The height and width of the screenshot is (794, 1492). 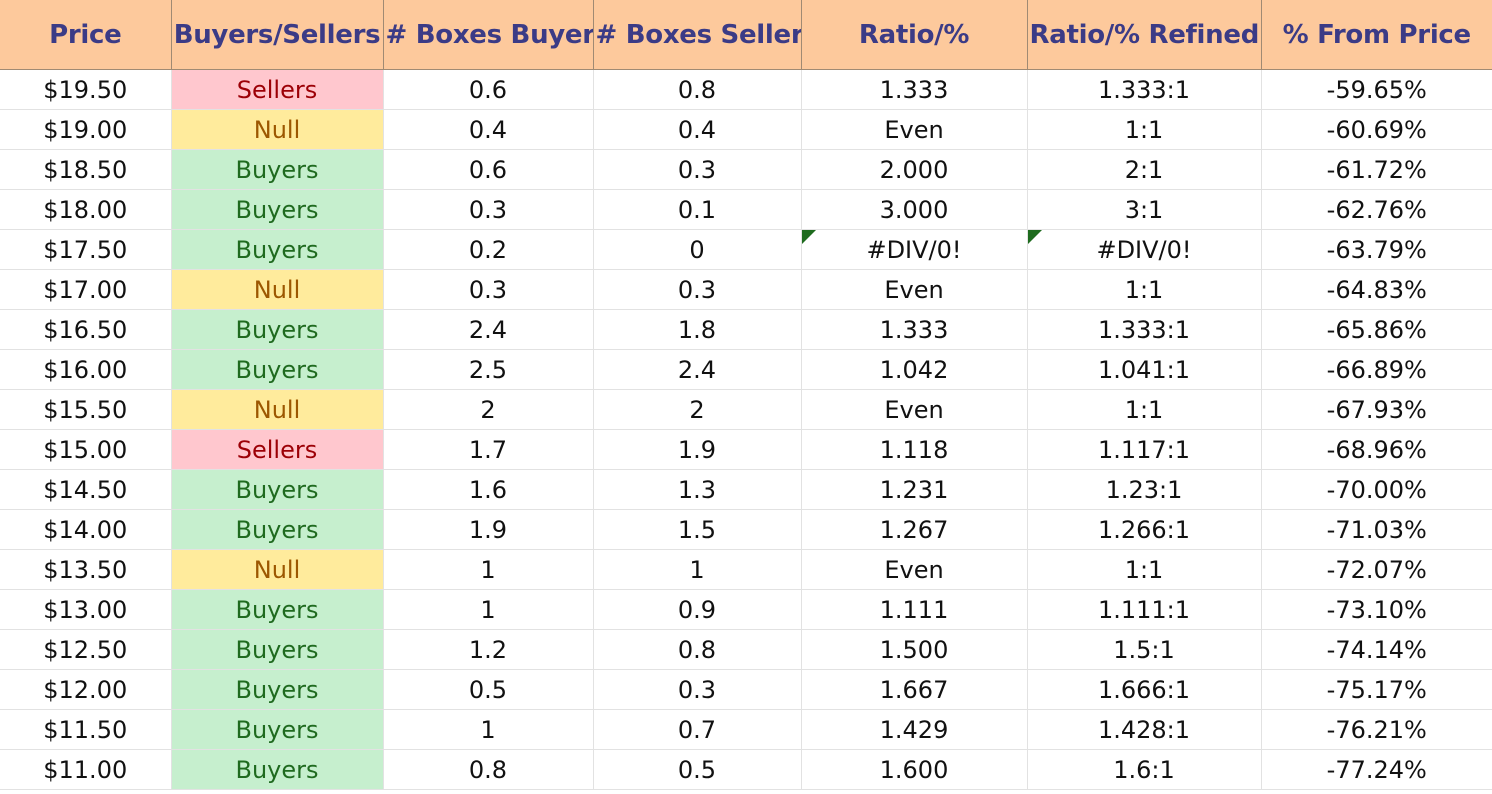 What do you see at coordinates (697, 729) in the screenshot?
I see `boxes-sellers-cell: 0.7` at bounding box center [697, 729].